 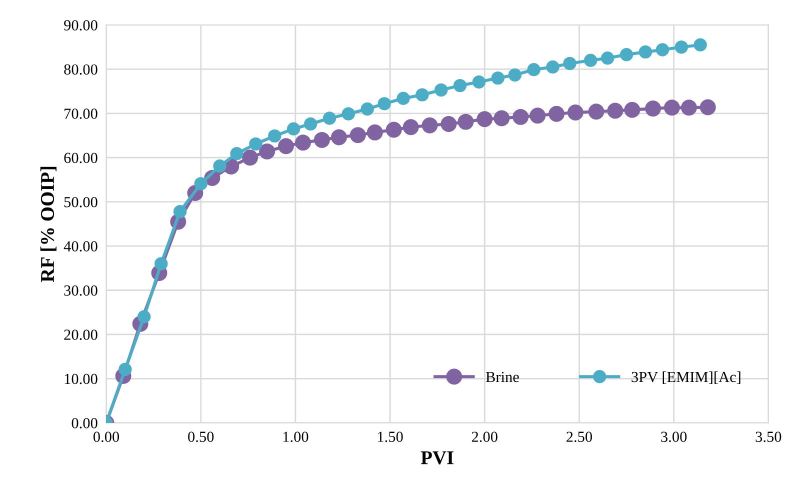 I want to click on x-axis-title: PVI, so click(x=437, y=457).